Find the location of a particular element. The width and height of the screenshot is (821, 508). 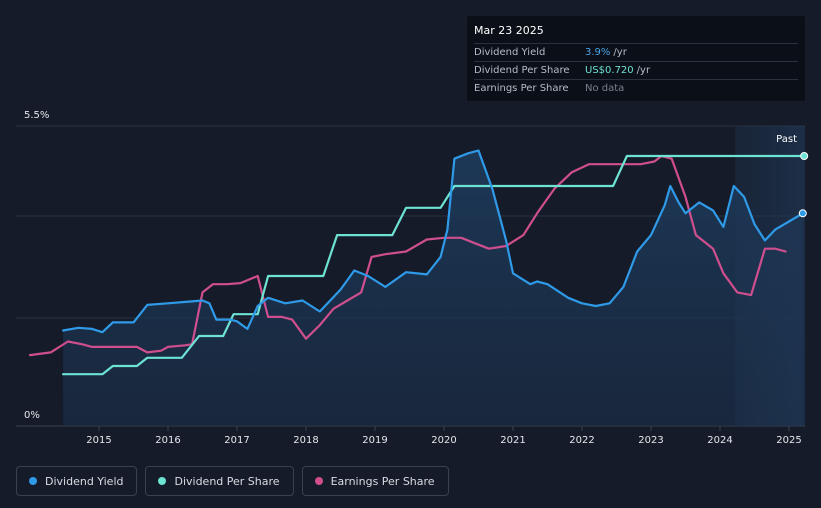

x-tick-label: 2017 is located at coordinates (236, 440).